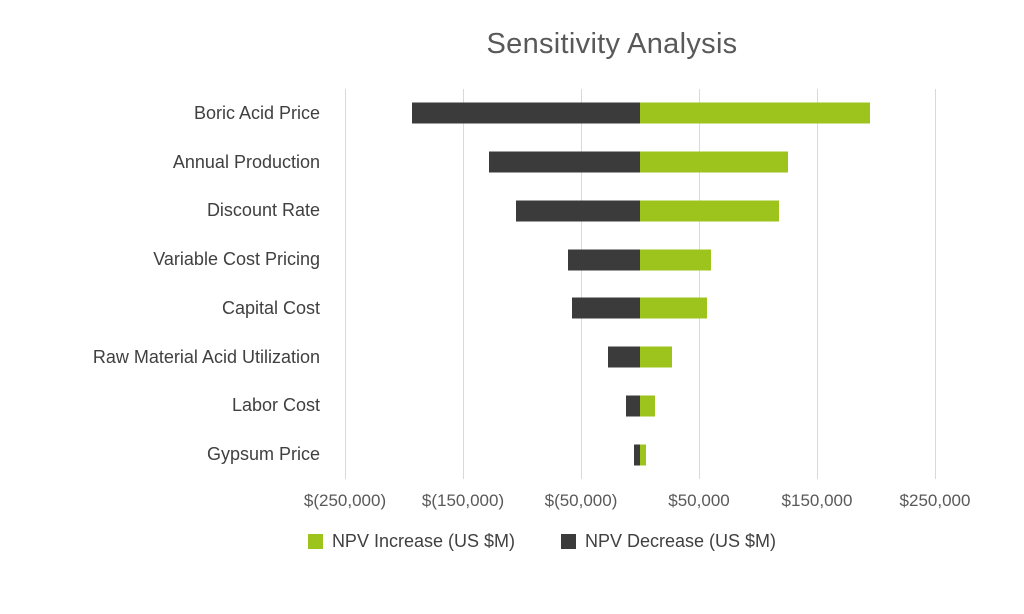  Describe the element at coordinates (817, 500) in the screenshot. I see `x-tick-label: $150,000` at that location.